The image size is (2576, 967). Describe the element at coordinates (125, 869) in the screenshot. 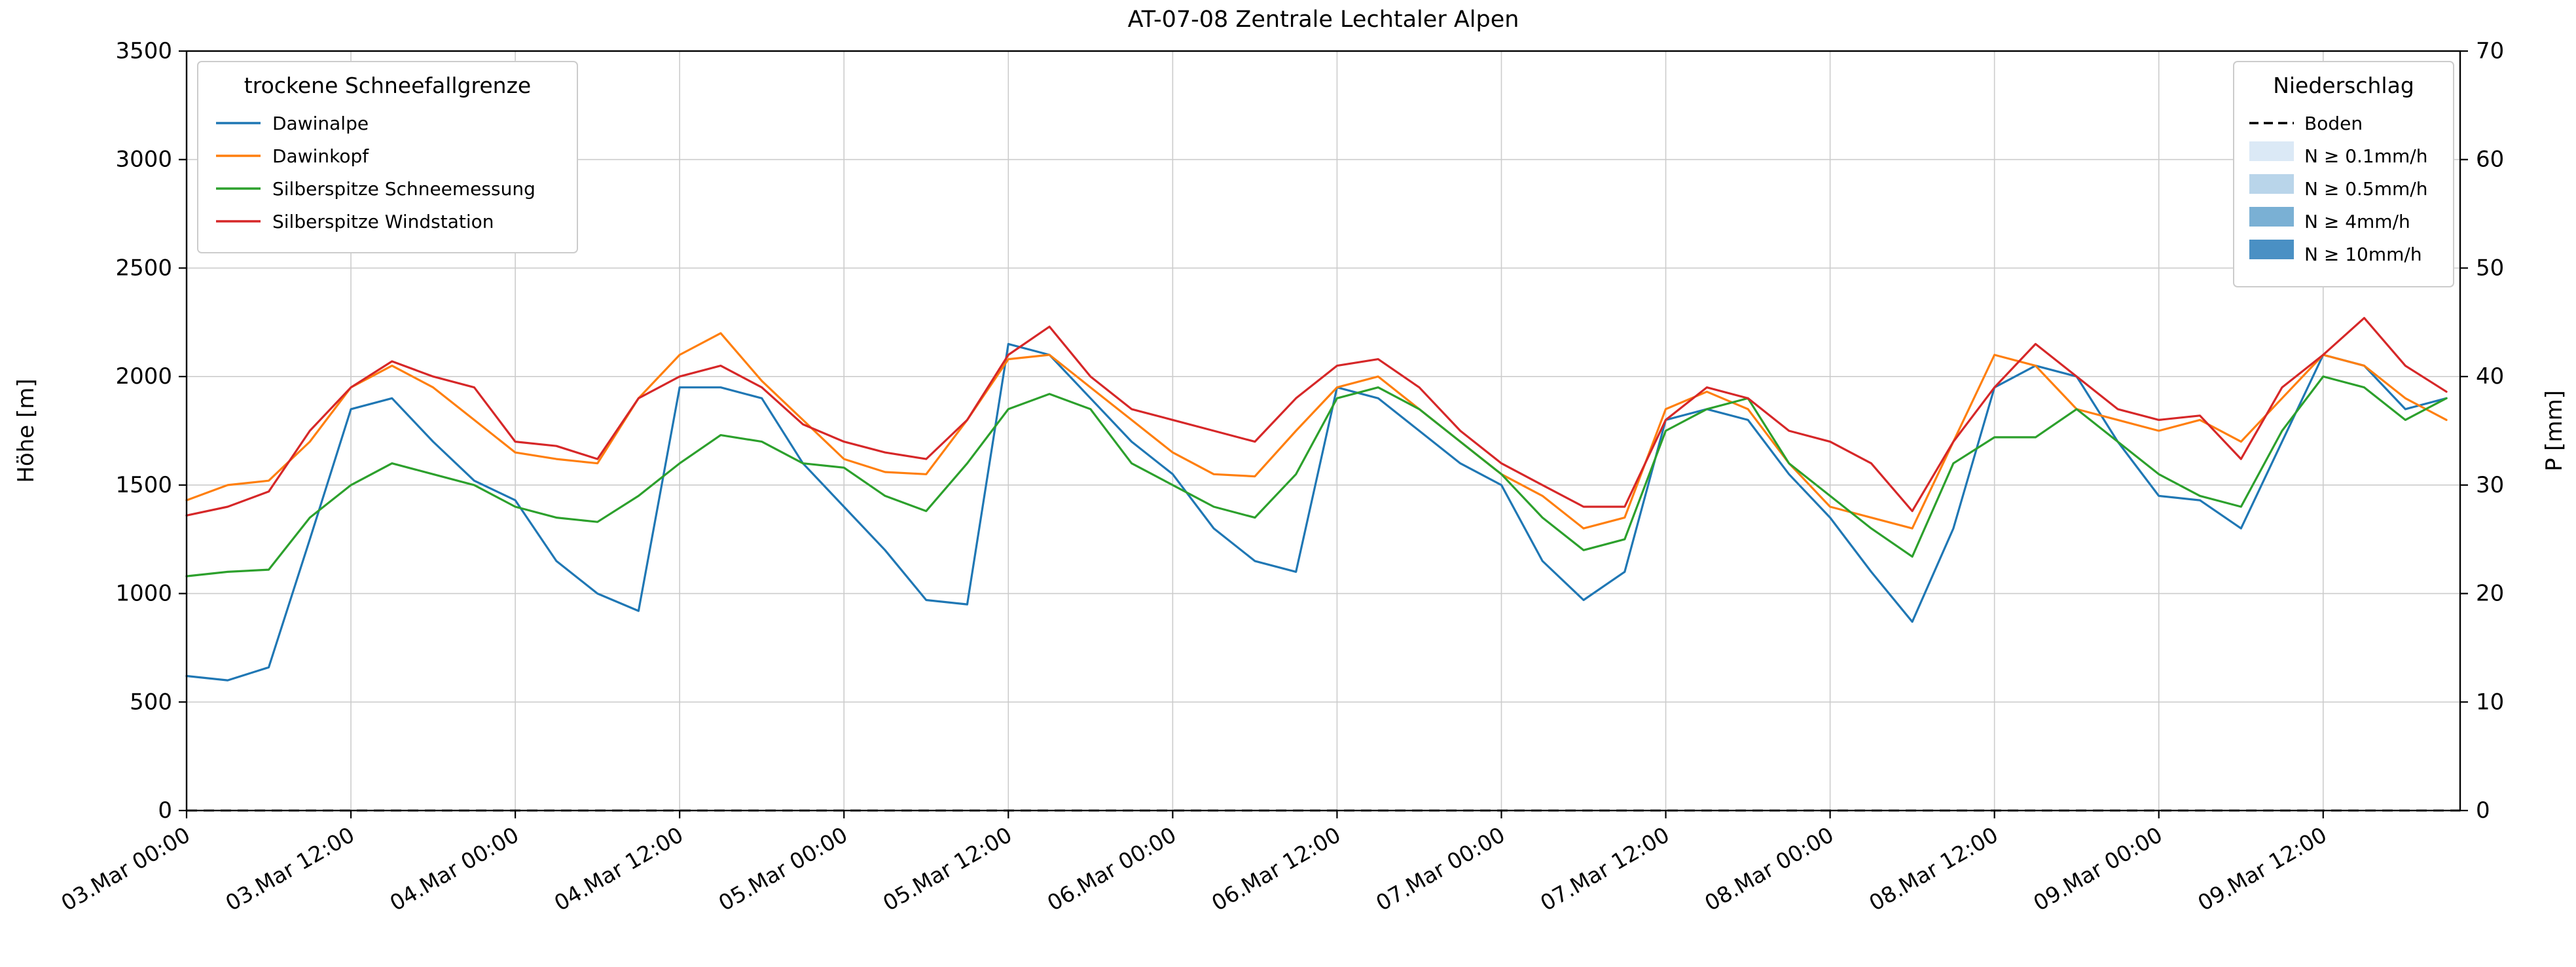

I see `svg-text: 03.Mar 00:00` at that location.